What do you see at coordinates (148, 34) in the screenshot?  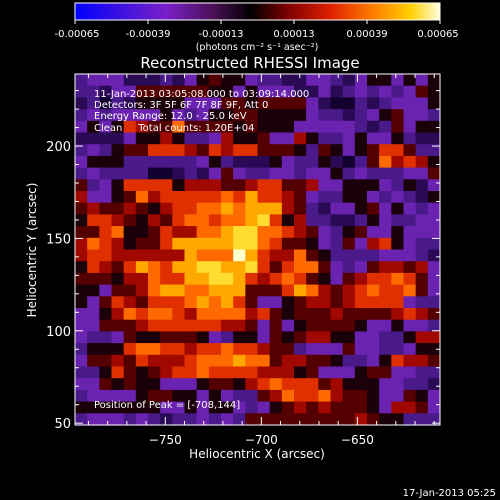 I see `colorbar-tick-label: -0.00039` at bounding box center [148, 34].